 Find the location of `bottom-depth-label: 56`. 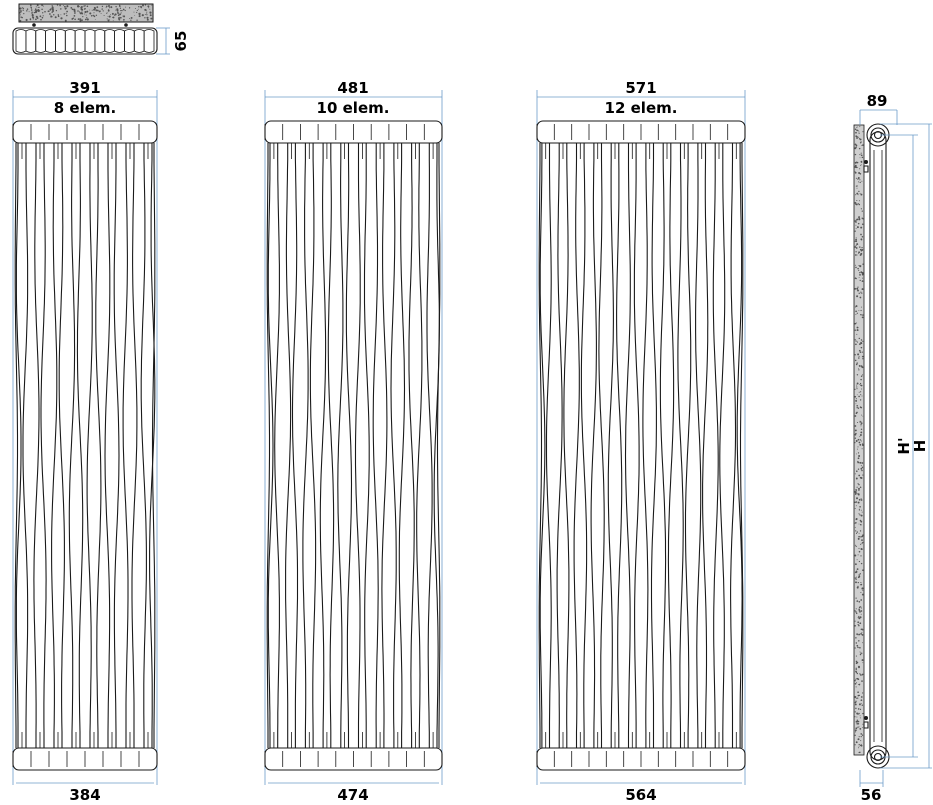

bottom-depth-label: 56 is located at coordinates (871, 795).